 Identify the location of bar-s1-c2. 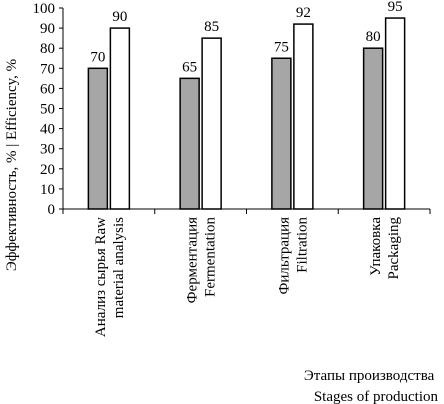
(189, 143).